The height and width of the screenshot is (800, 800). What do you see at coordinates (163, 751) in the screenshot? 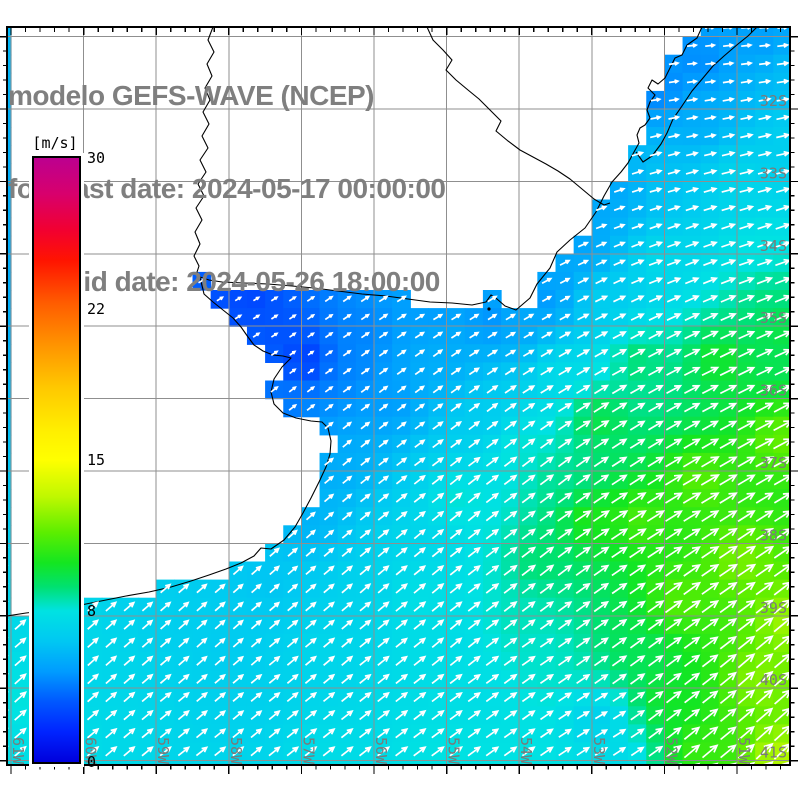
I see `lon-label-59W: 59W` at bounding box center [163, 751].